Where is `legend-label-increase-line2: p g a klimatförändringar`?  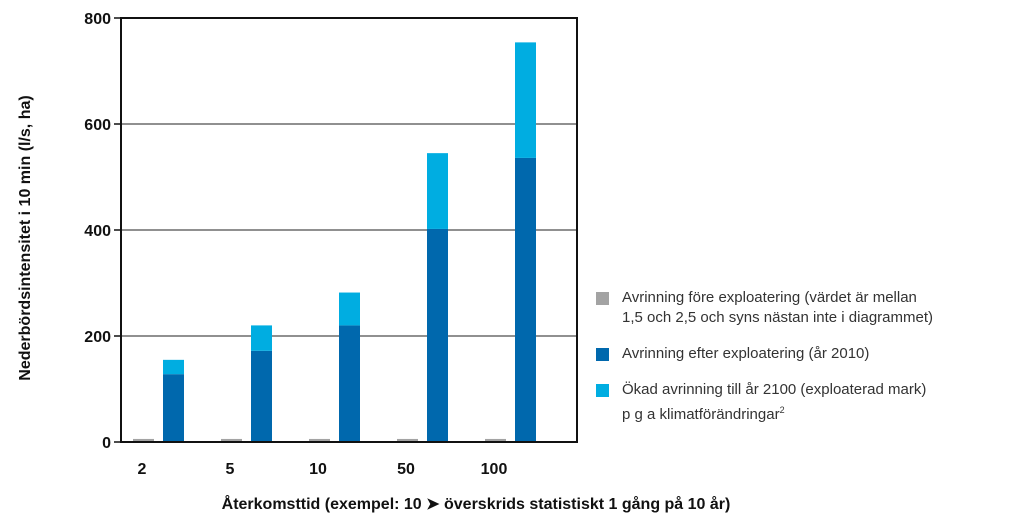 legend-label-increase-line2: p g a klimatförändringar is located at coordinates (701, 414).